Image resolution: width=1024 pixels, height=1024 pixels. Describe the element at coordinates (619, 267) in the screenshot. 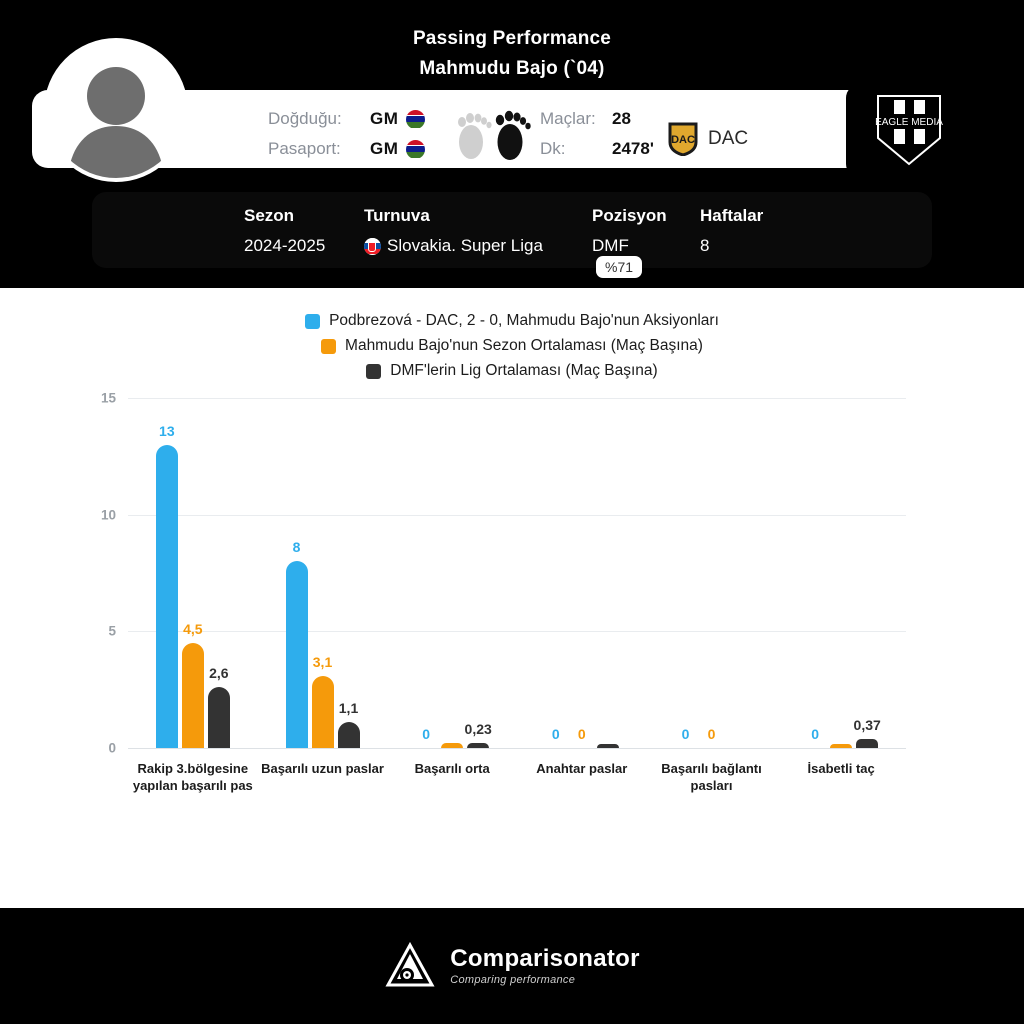

I see `percent-badge: %71` at that location.